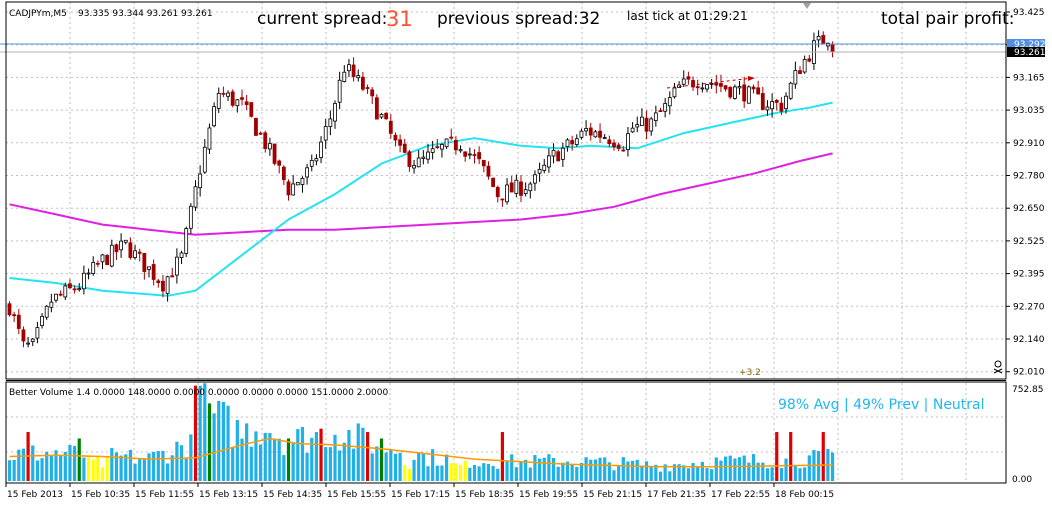 This screenshot has height=505, width=1052. Describe the element at coordinates (1029, 209) in the screenshot. I see `price-tick-label: 92.650` at that location.